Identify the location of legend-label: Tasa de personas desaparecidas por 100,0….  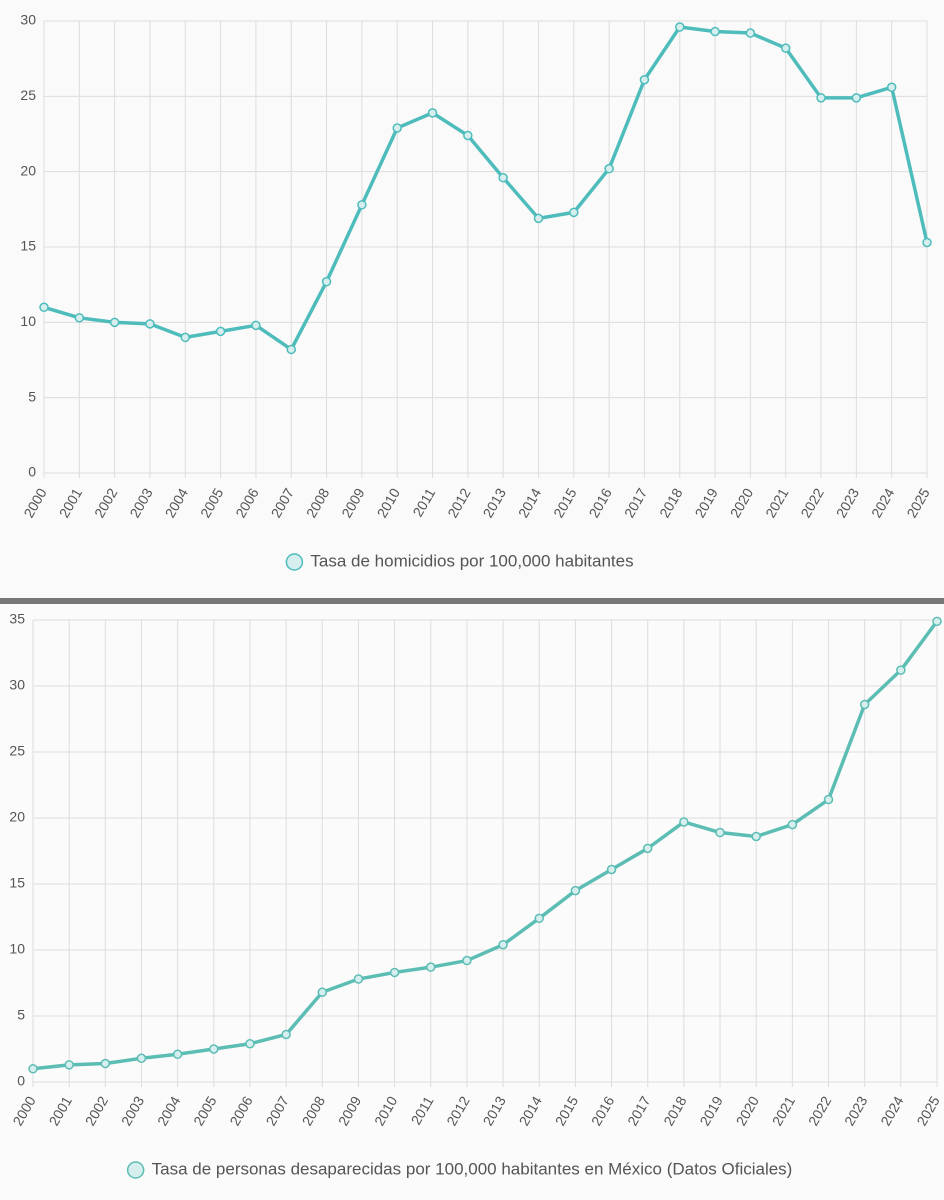
(472, 1168).